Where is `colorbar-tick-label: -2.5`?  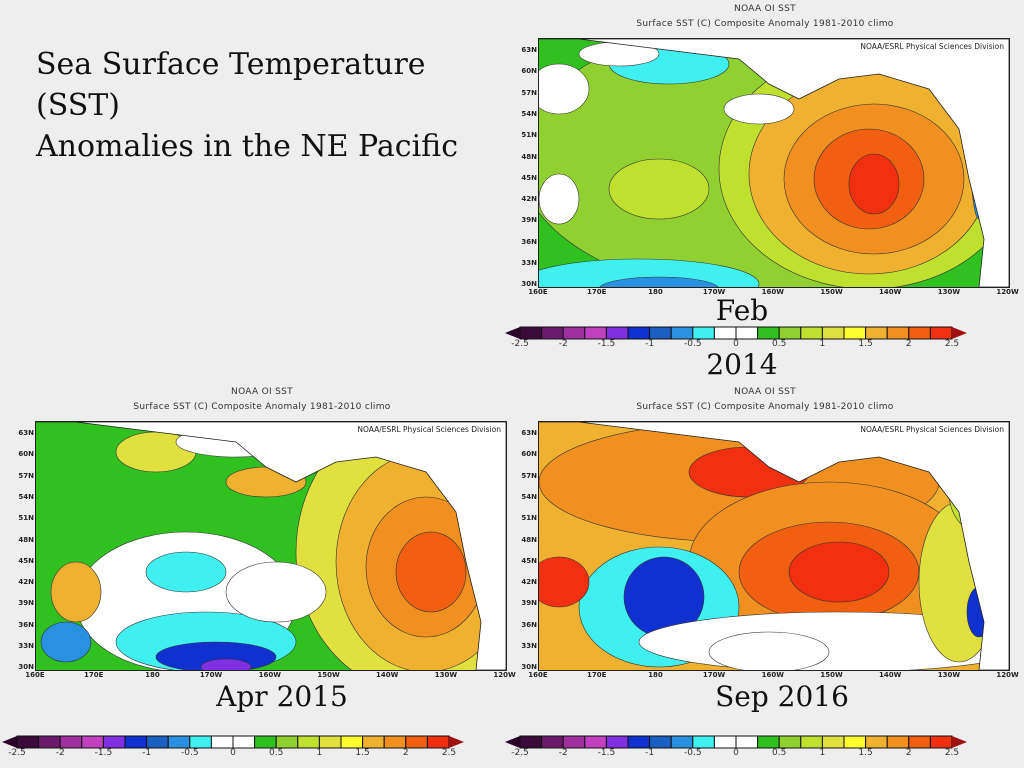
colorbar-tick-label: -2.5 is located at coordinates (17, 753).